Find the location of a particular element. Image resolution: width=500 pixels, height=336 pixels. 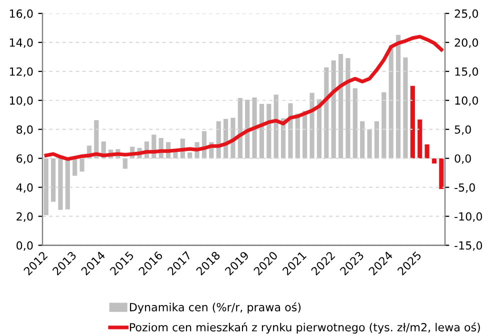

y2-tick-label: 25,0 is located at coordinates (466, 14).